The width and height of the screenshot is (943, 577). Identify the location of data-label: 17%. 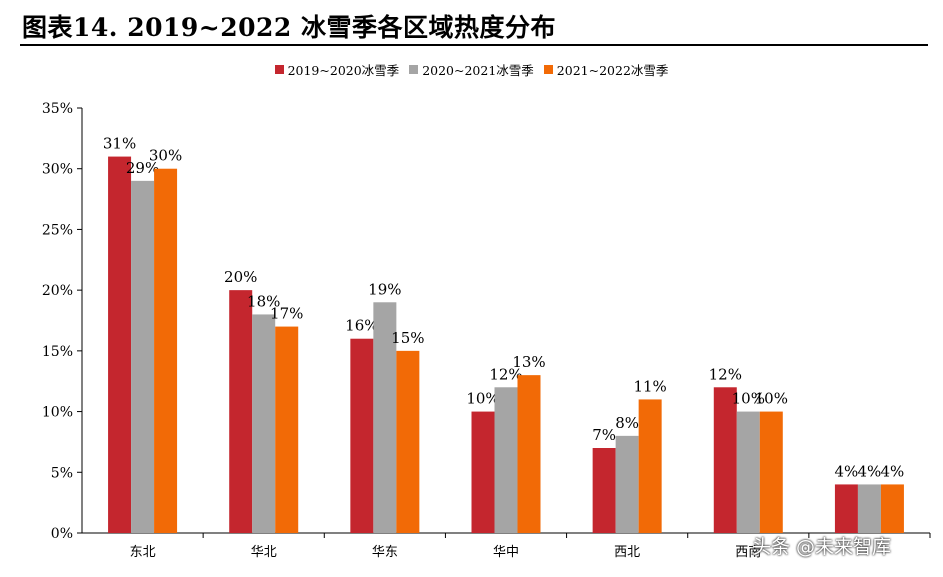
(286, 314).